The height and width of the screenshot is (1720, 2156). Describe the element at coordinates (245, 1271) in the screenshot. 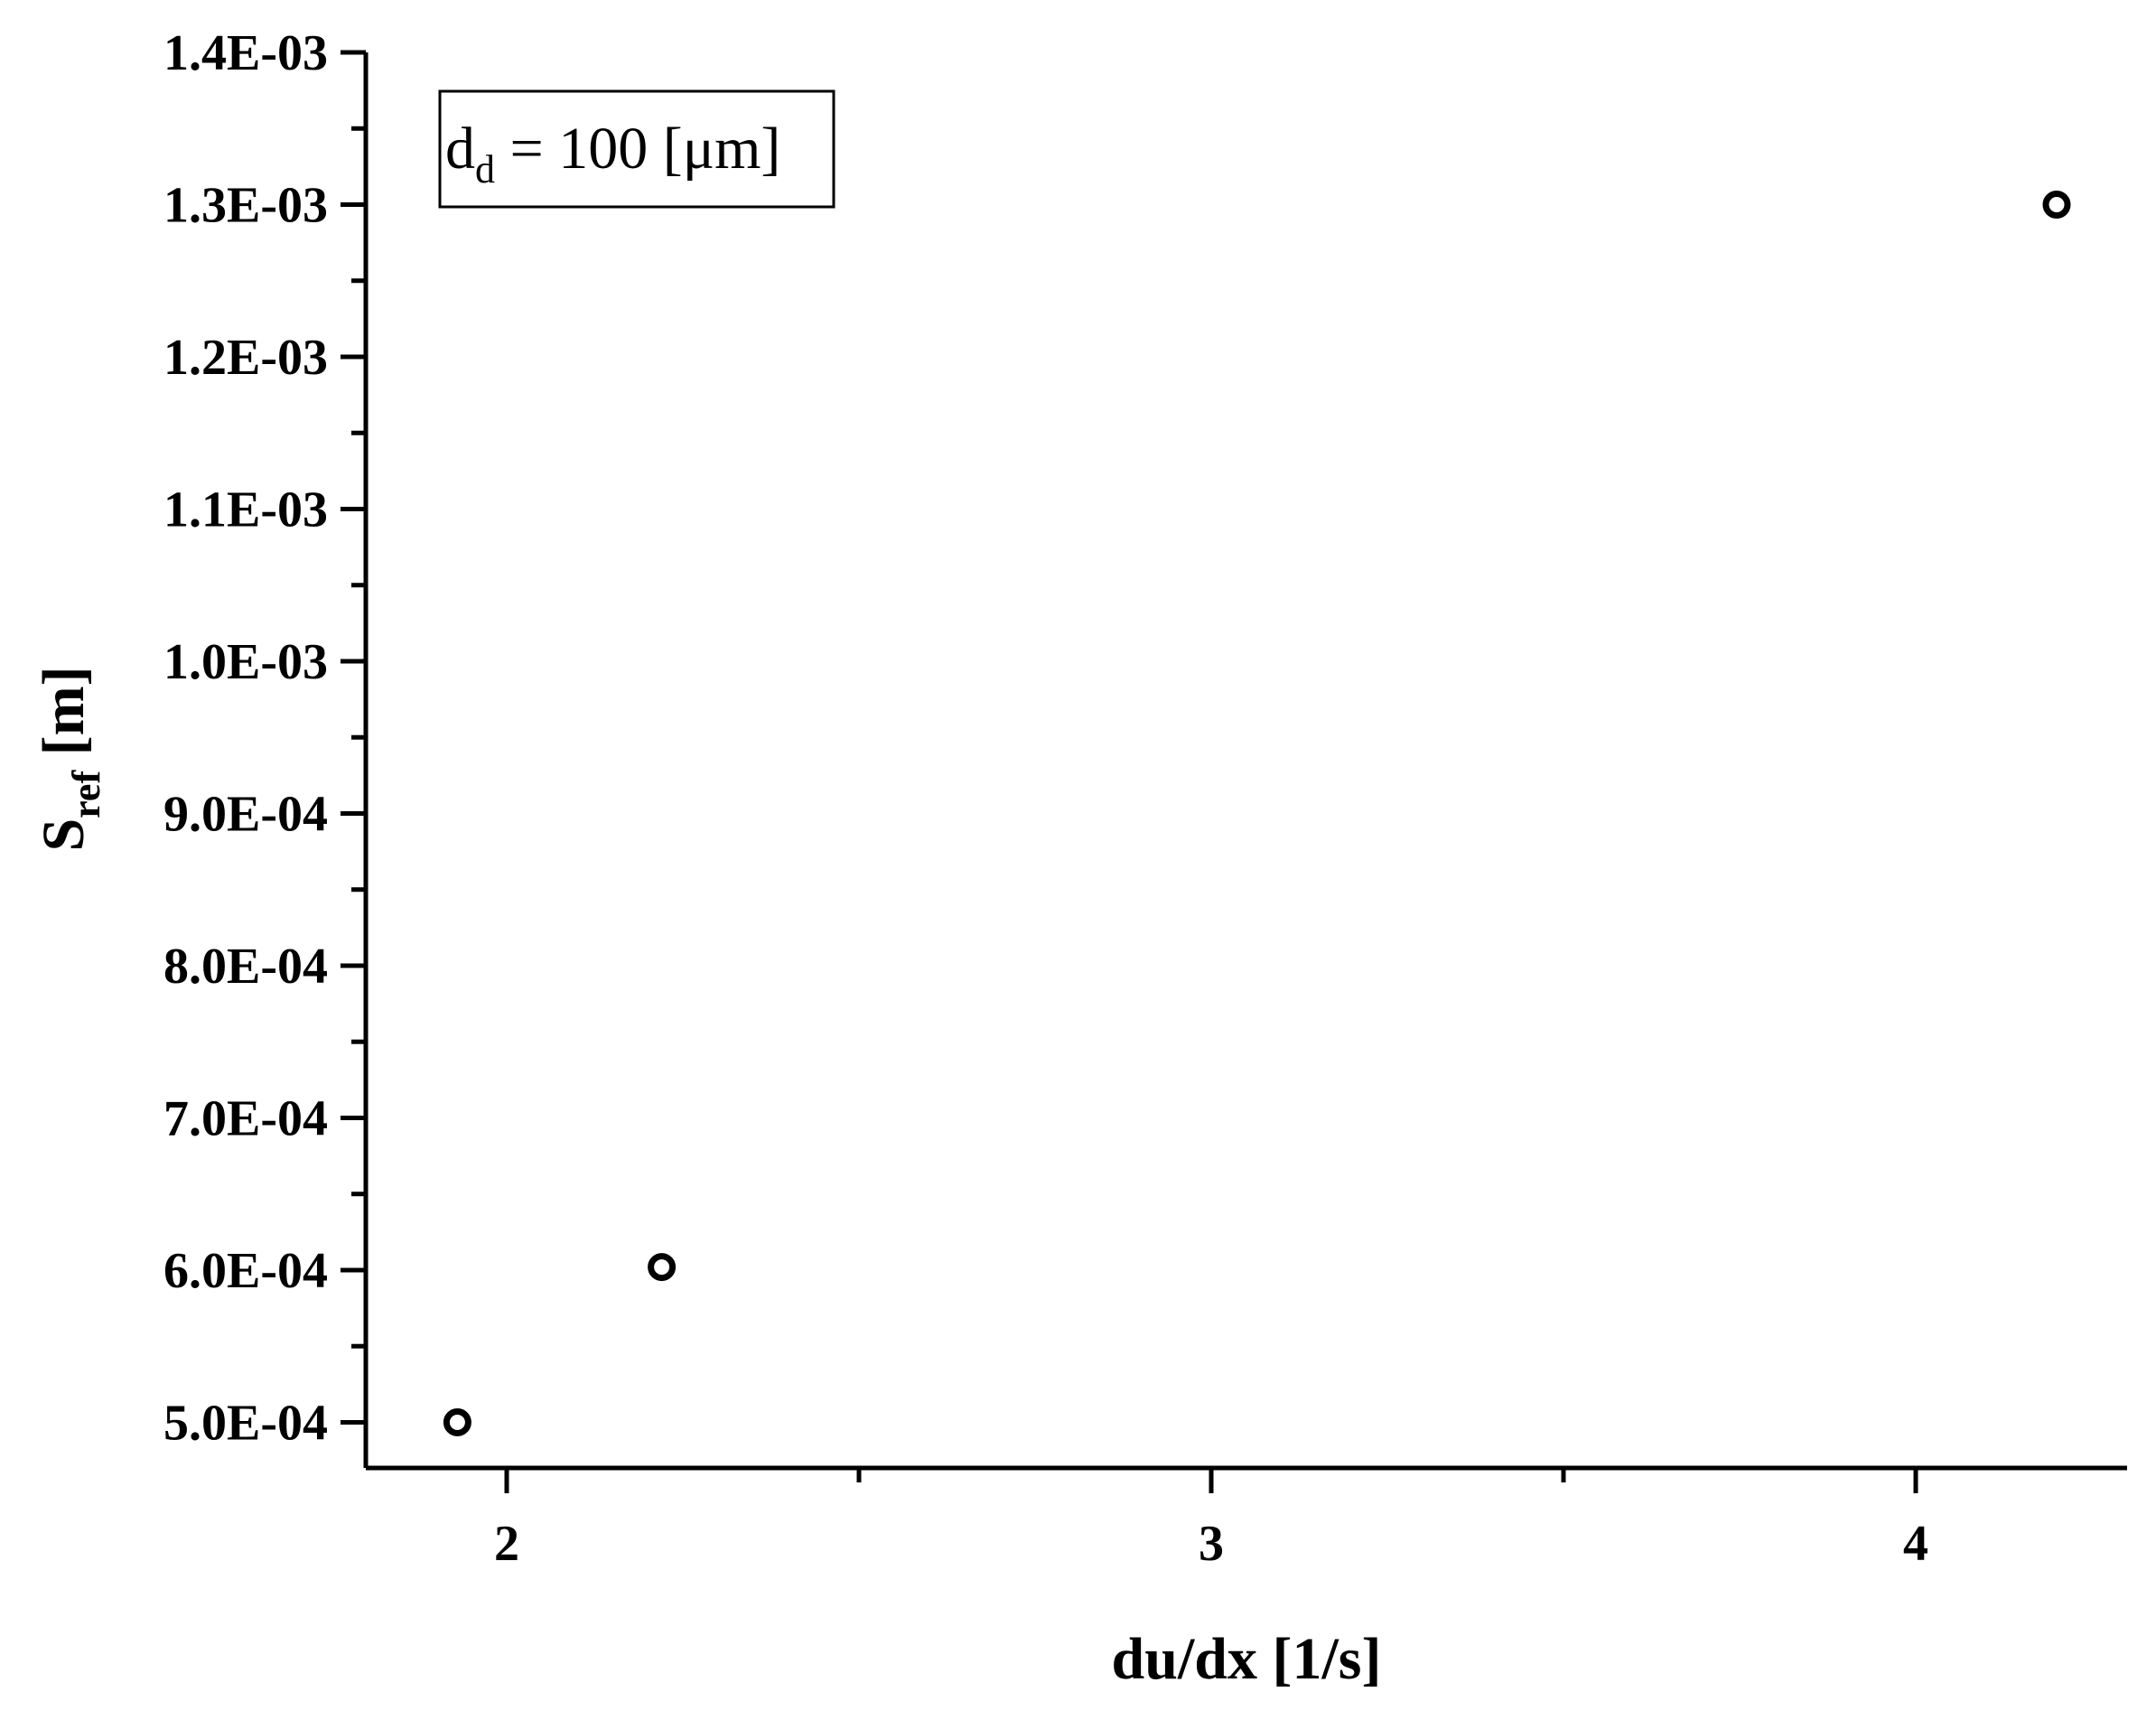

I see `y-tick-label: 6.0E-04` at that location.